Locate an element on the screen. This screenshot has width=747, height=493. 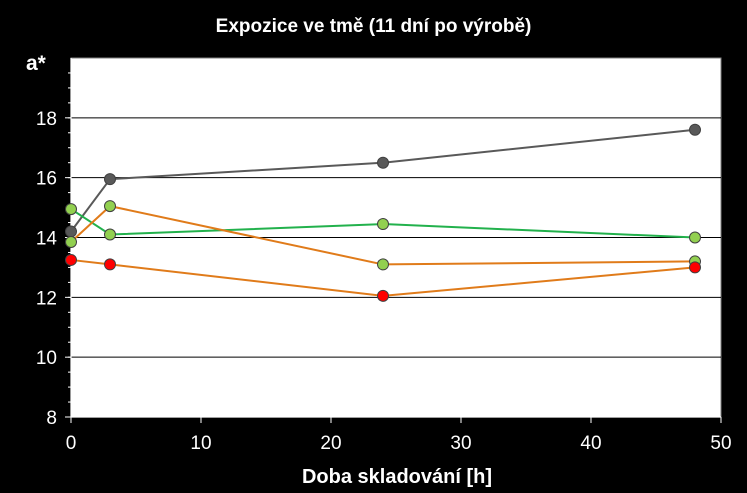
y-tick-label: 10 is located at coordinates (46, 358).